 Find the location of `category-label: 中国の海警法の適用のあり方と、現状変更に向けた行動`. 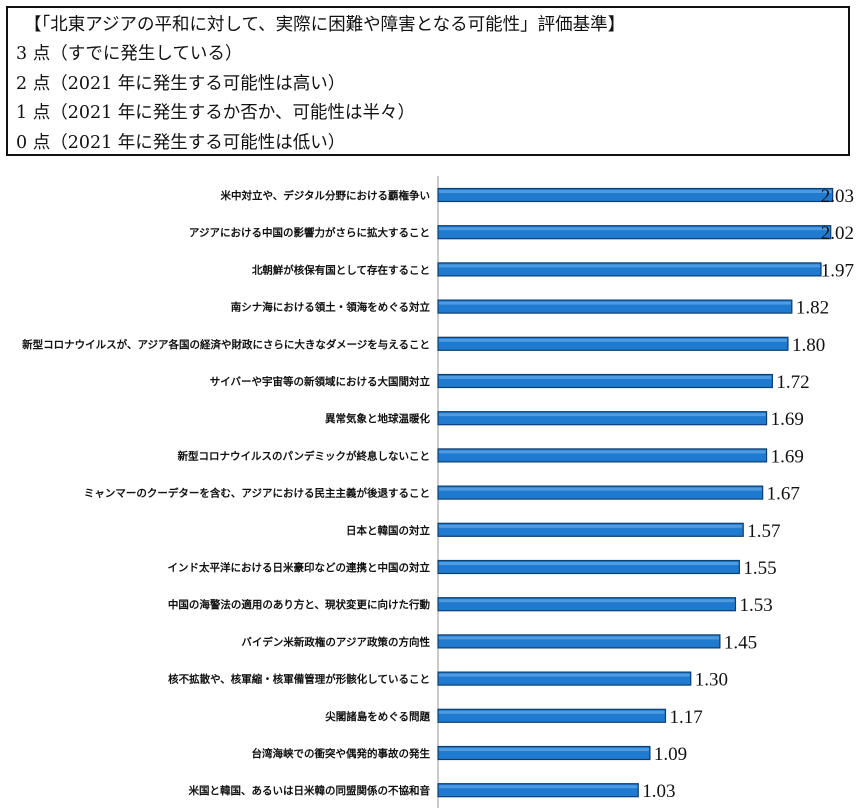

category-label: 中国の海警法の適用のあり方と、現状変更に向けた行動 is located at coordinates (299, 604).